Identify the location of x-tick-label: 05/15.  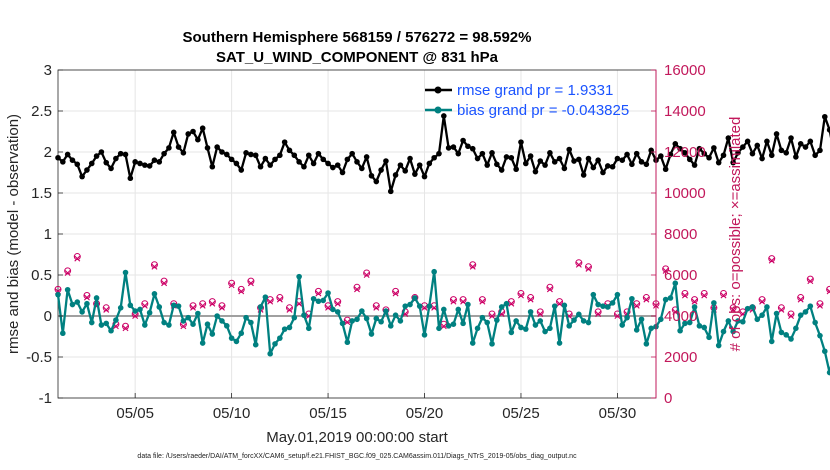
(328, 413).